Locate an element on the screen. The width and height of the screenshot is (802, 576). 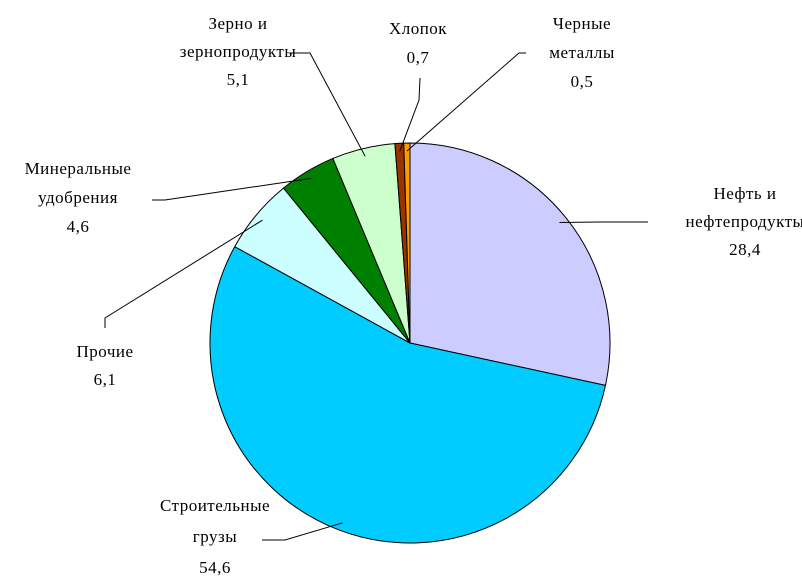
slice-value: 4,6 is located at coordinates (78, 226).